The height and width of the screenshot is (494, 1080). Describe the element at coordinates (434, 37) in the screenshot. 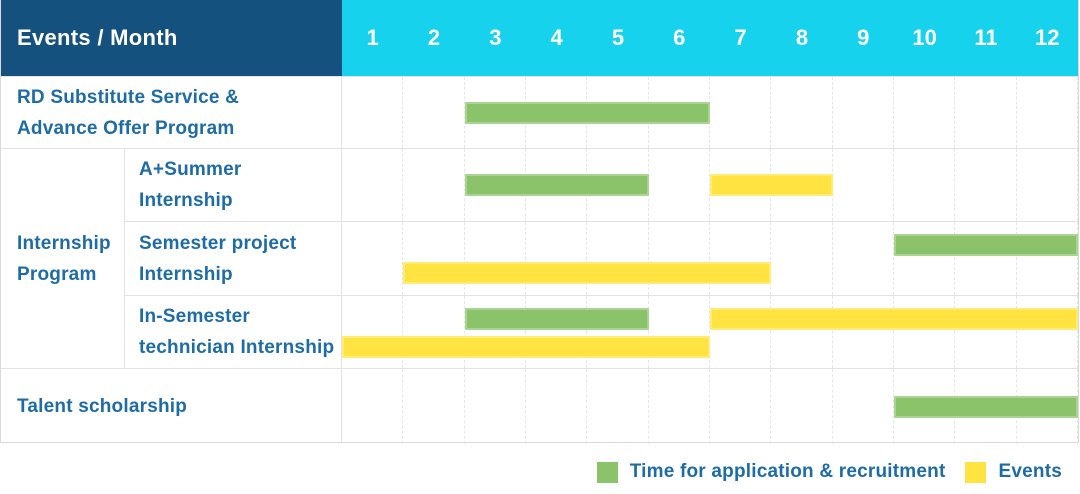

I see `month-label-2: 2` at that location.